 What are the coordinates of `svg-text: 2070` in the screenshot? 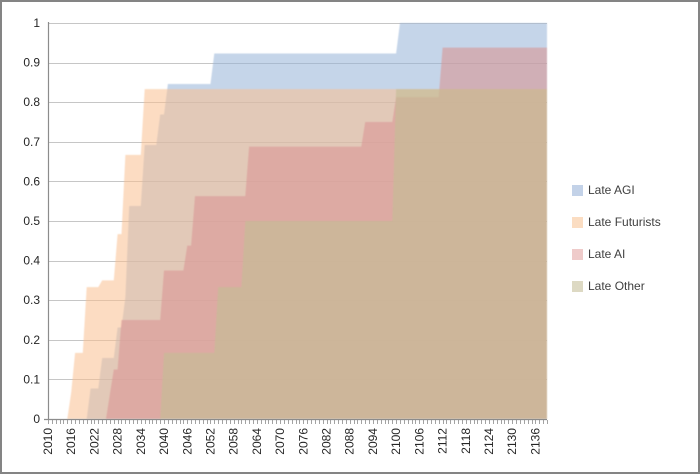 It's located at (280, 441).